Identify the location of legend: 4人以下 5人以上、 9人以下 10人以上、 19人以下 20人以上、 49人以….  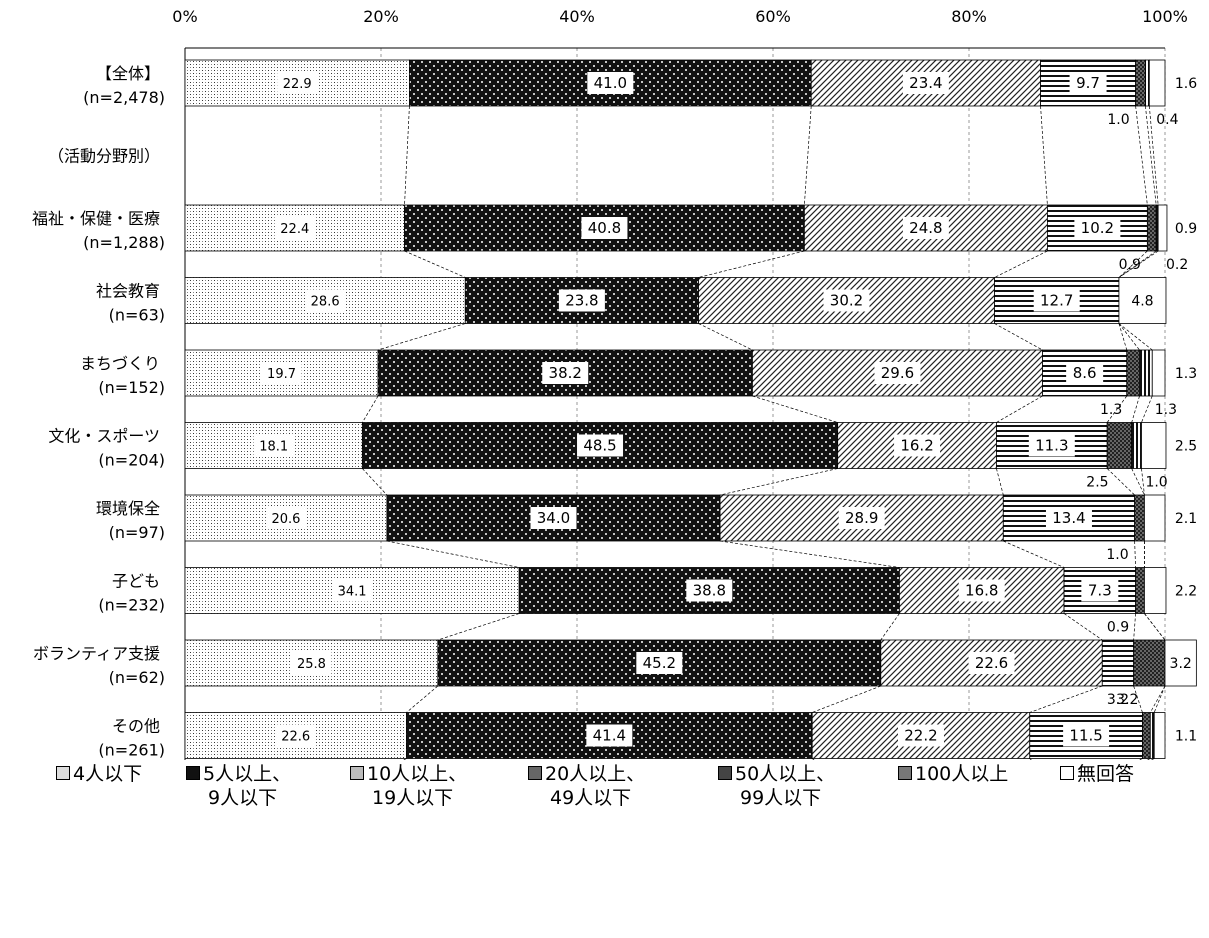
(604, 798).